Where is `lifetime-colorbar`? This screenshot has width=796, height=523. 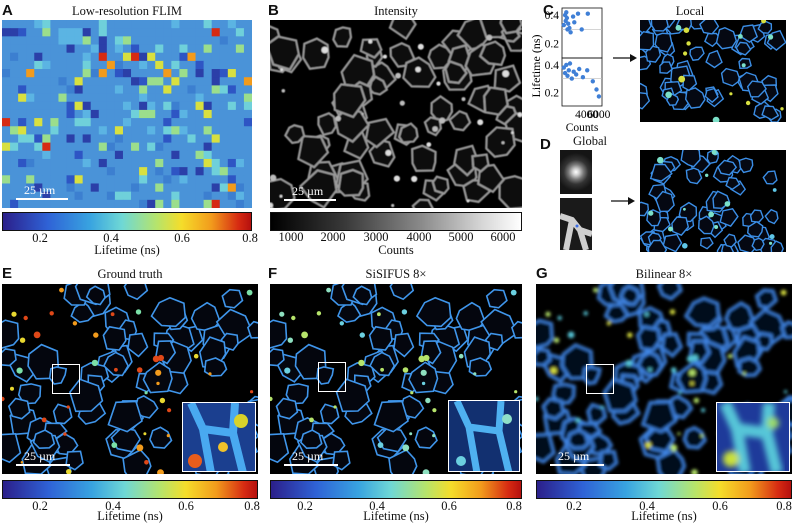
lifetime-colorbar is located at coordinates (664, 489).